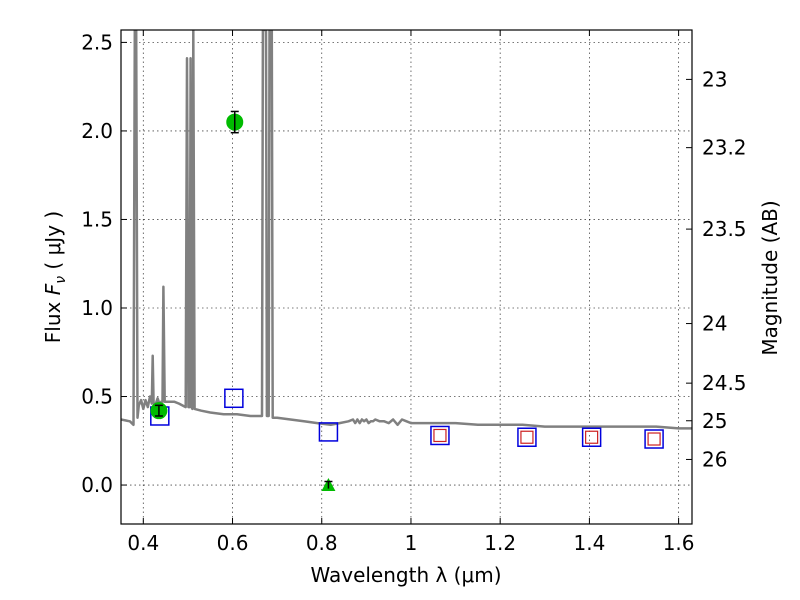 The width and height of the screenshot is (800, 600). Describe the element at coordinates (55, 277) in the screenshot. I see `y-axis-title: Flux Fν ( μJy )` at that location.